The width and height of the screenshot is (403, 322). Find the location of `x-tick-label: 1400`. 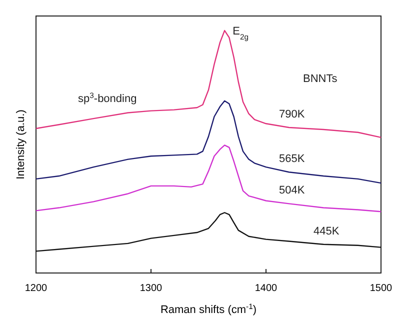

x-tick-label: 1400 is located at coordinates (266, 288).